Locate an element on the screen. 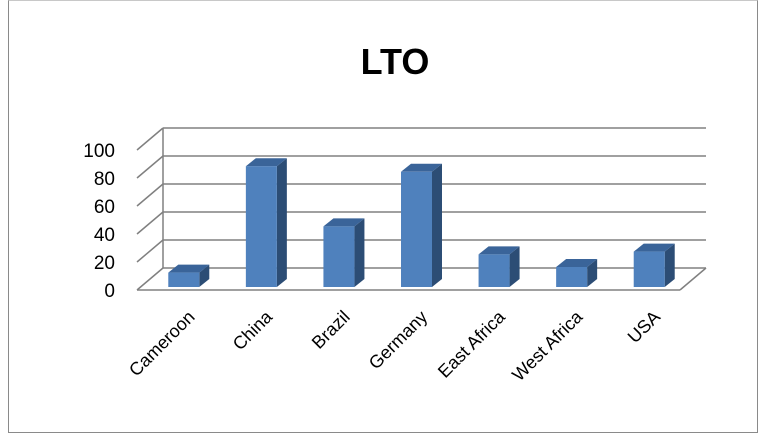 This screenshot has width=765, height=435. y-tick-label: 60 is located at coordinates (104, 207).